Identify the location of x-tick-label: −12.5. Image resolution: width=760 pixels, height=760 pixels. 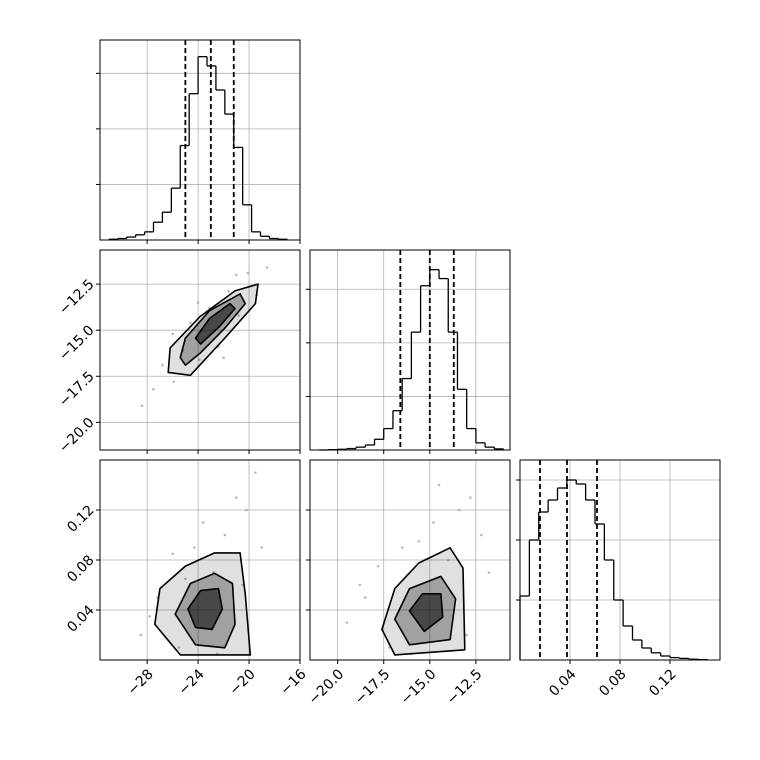
(465, 687).